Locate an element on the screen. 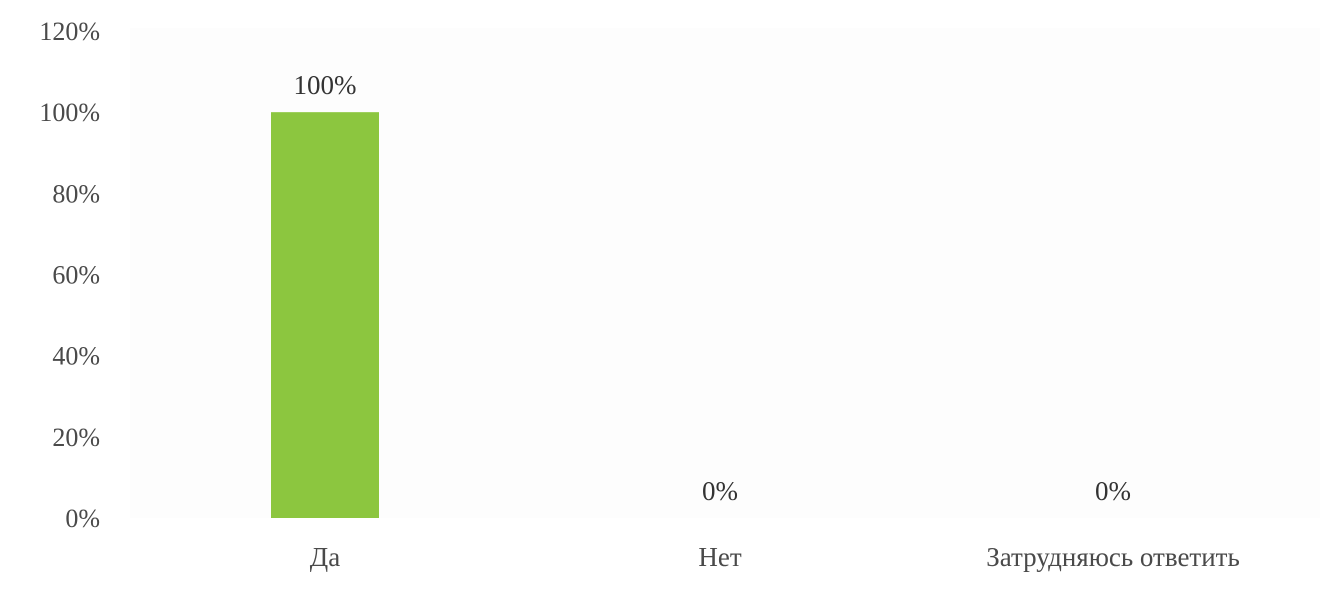  y-axis: 0% 20% 40% 60% 80% 100% 120% is located at coordinates (69, 275).